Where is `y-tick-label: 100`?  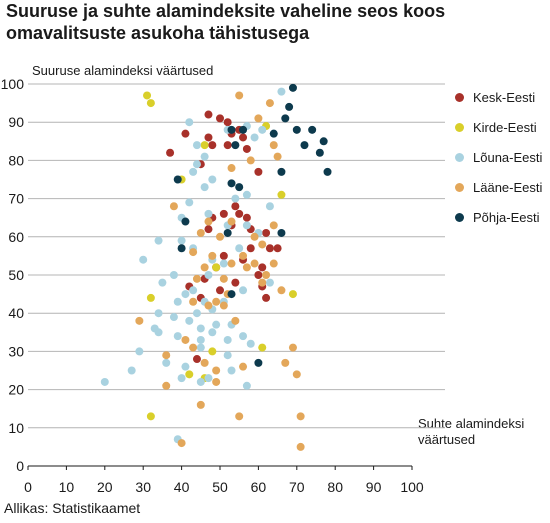
y-tick-label: 100 is located at coordinates (13, 84).